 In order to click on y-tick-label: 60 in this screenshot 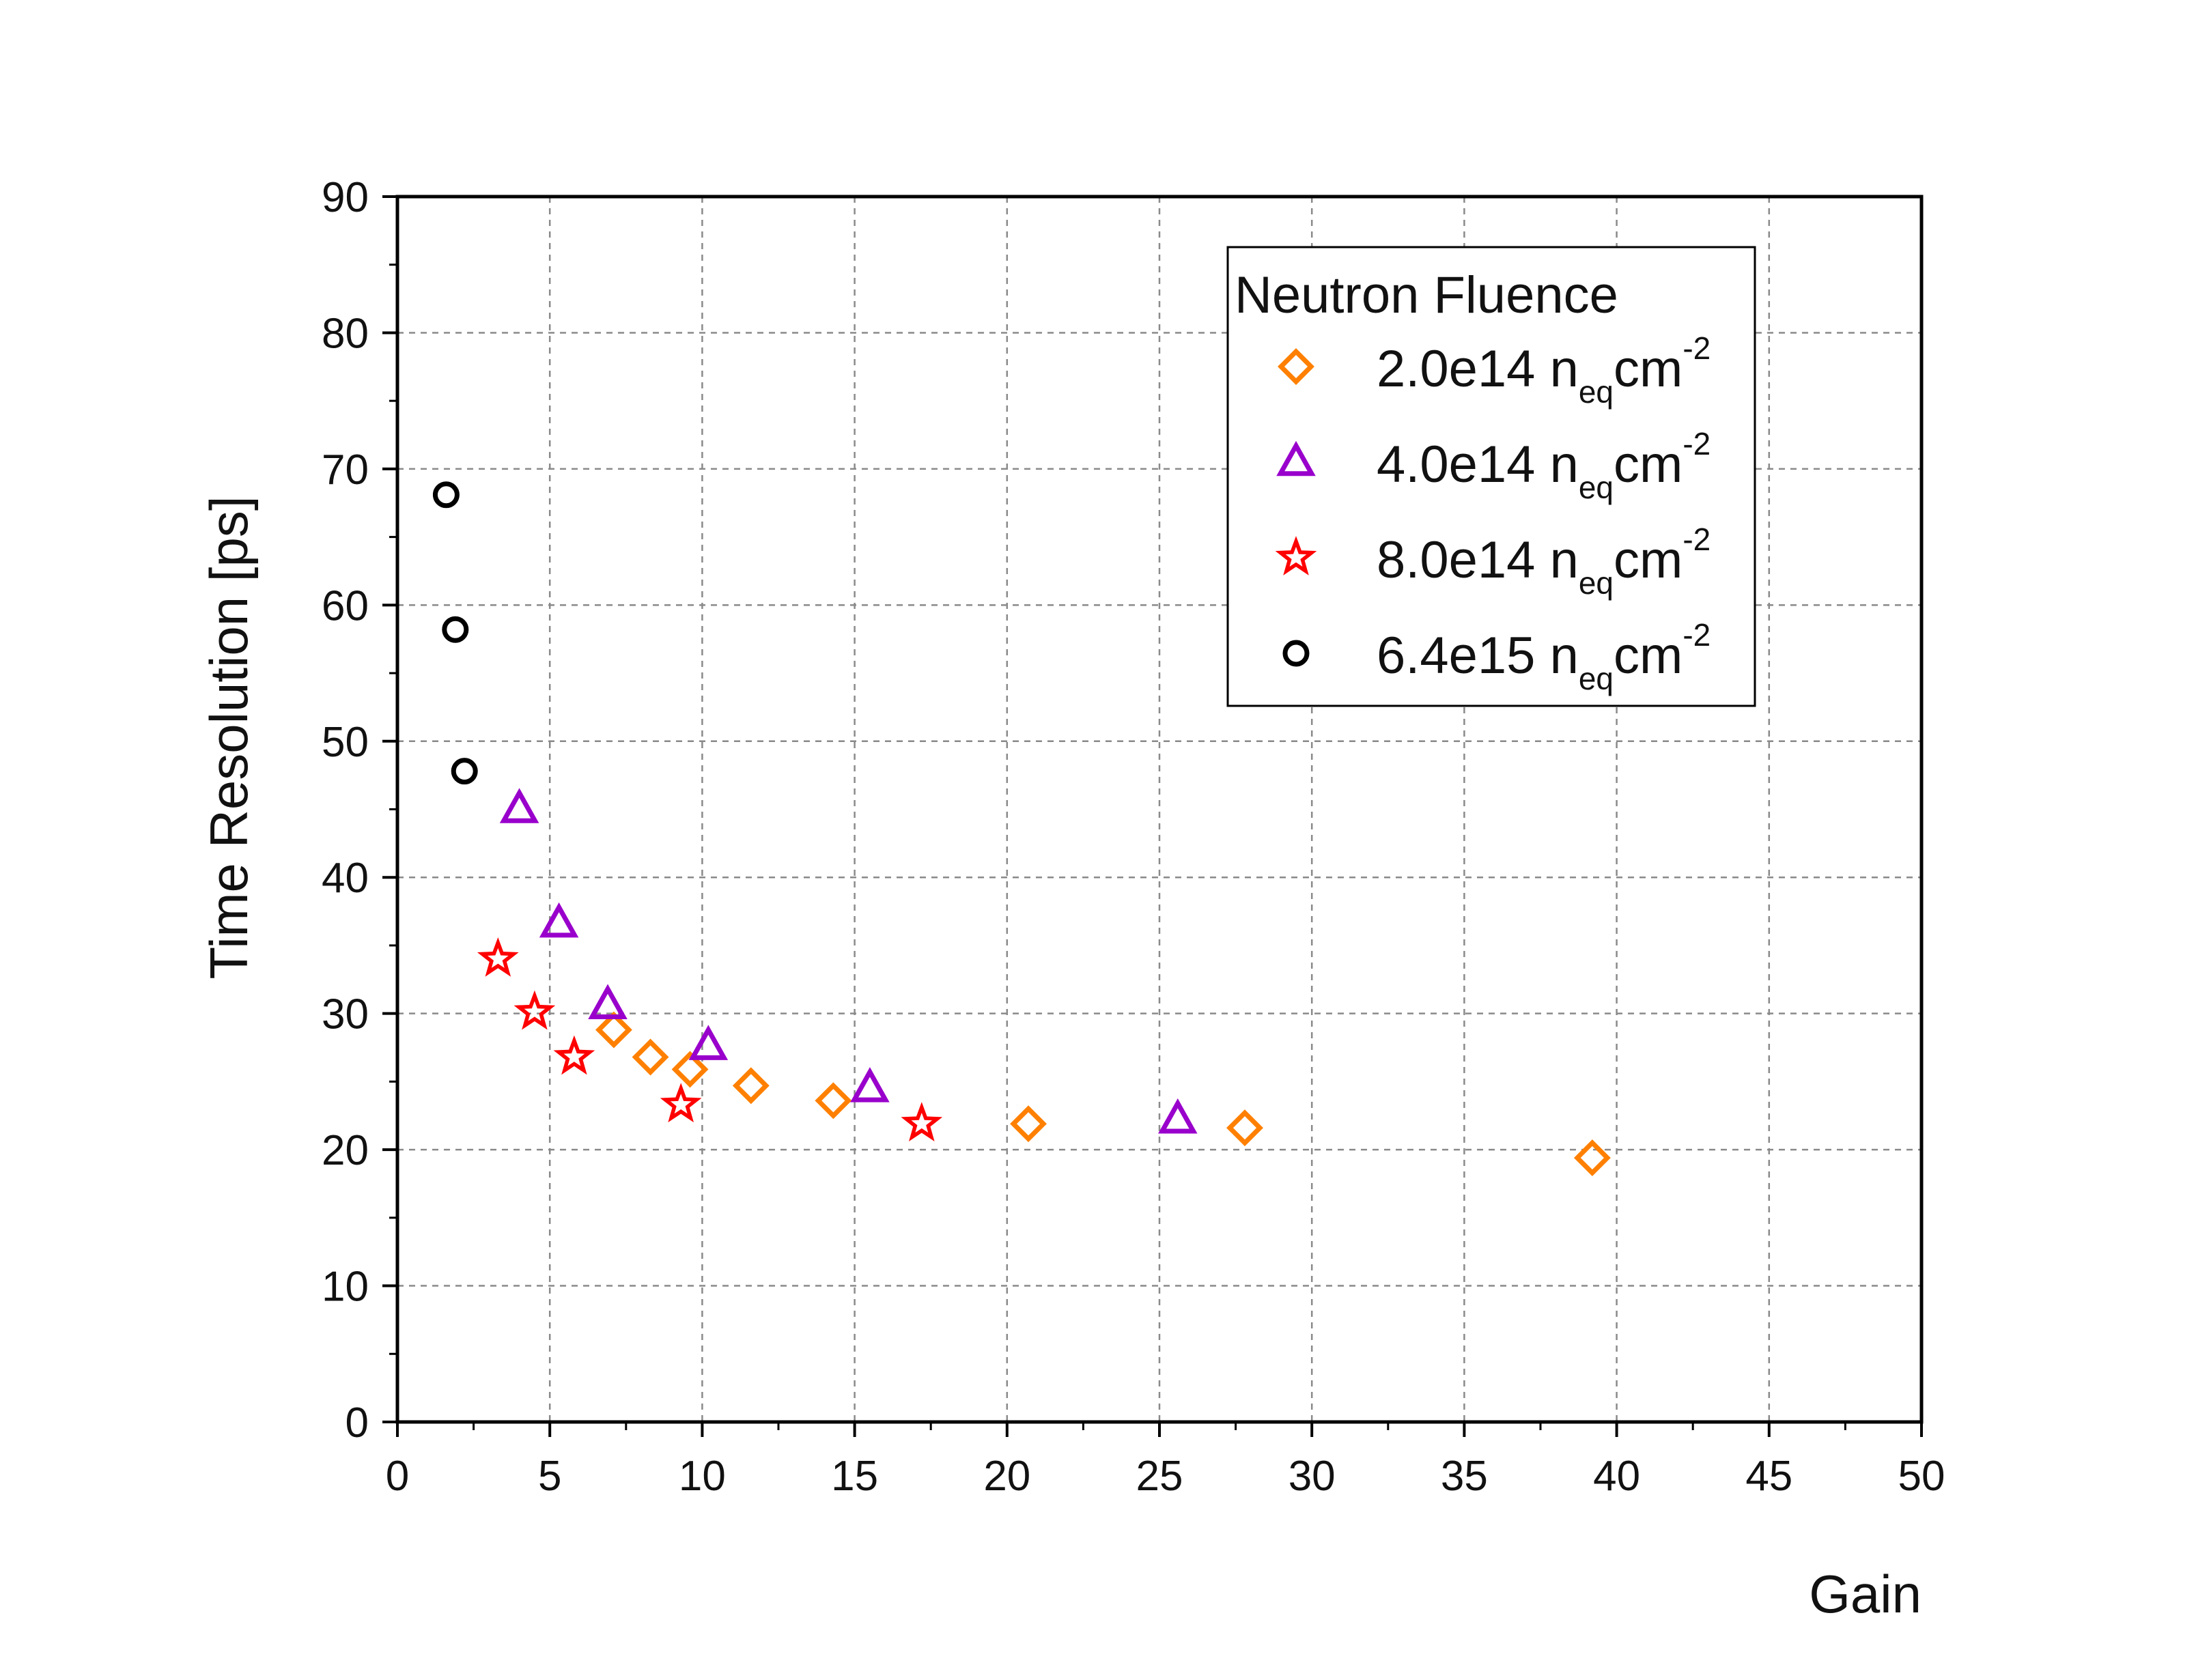, I will do `click(346, 605)`.